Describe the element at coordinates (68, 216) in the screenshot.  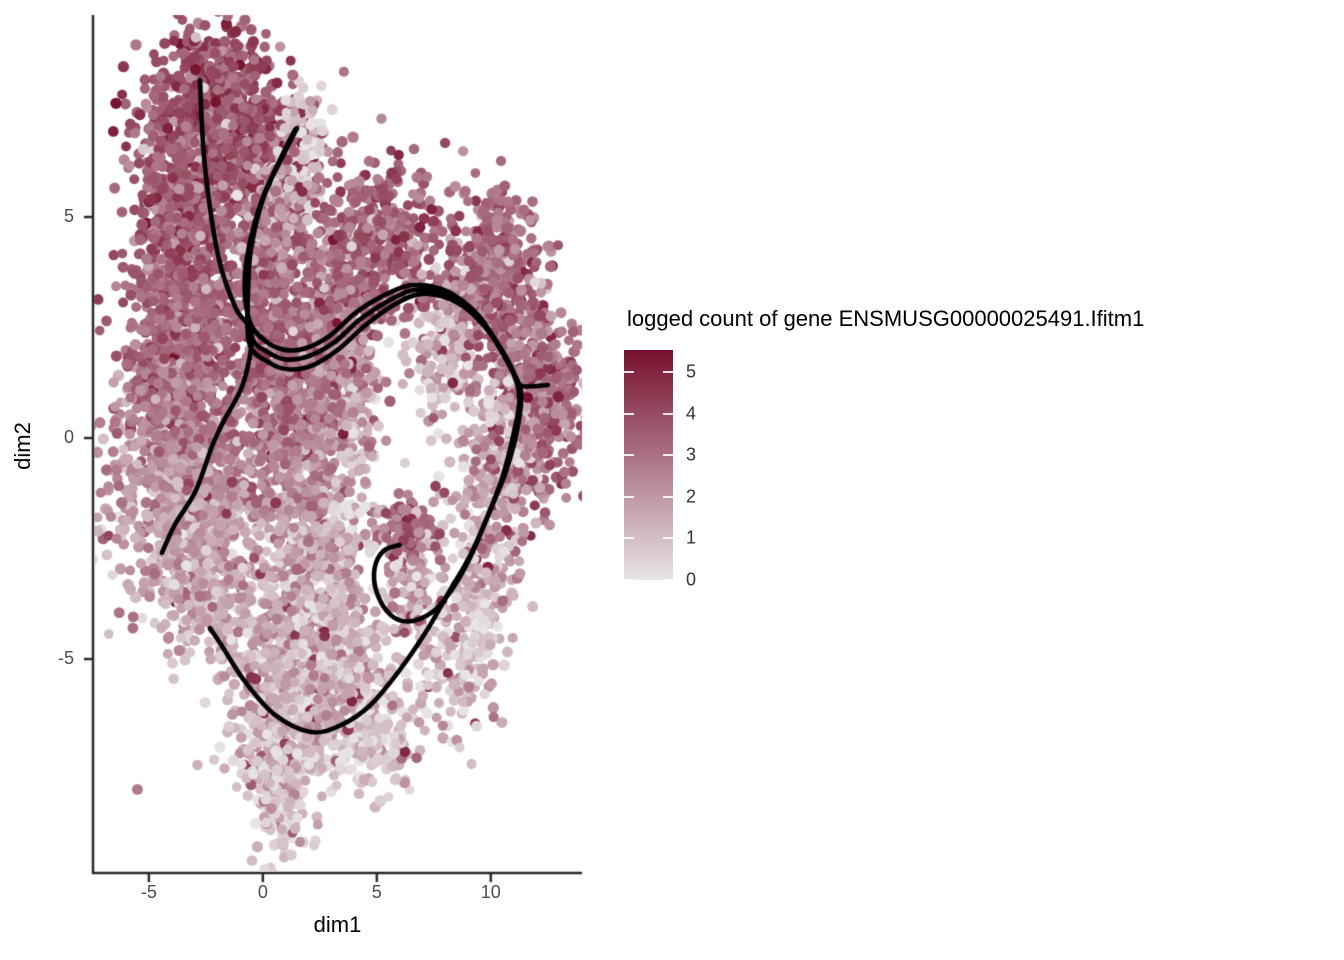
I see `y-tick-label: 5` at that location.